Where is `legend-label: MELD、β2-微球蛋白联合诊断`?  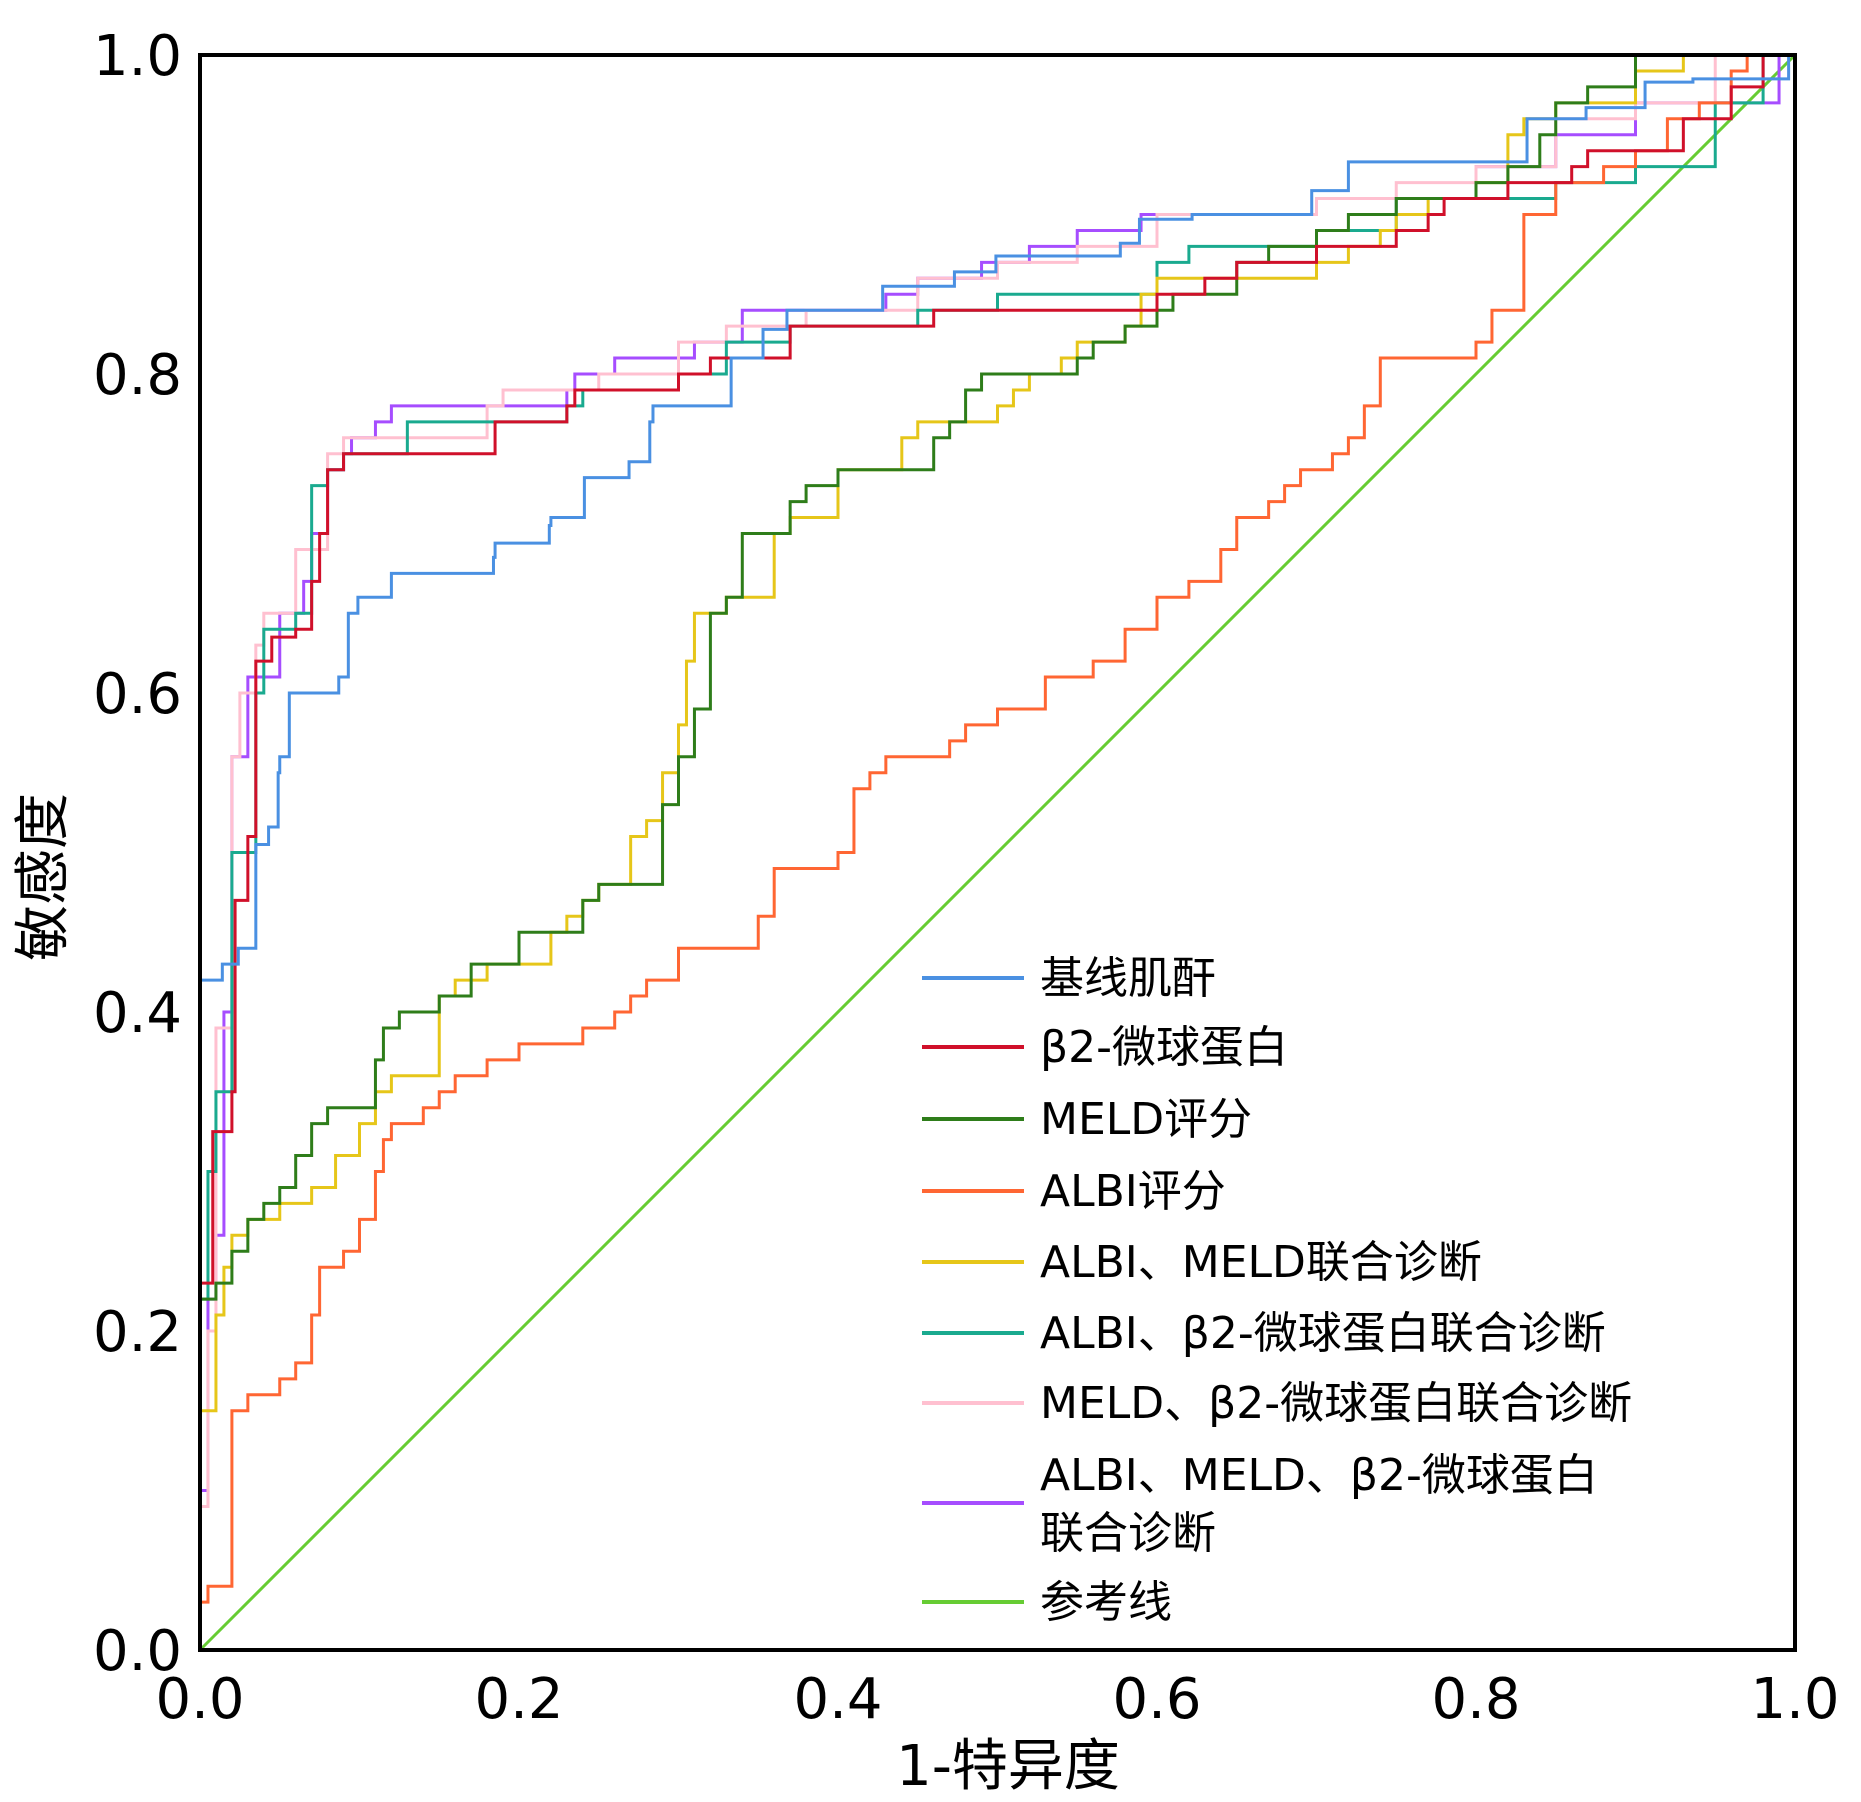 legend-label: MELD、β2-微球蛋白联合诊断 is located at coordinates (1336, 1403).